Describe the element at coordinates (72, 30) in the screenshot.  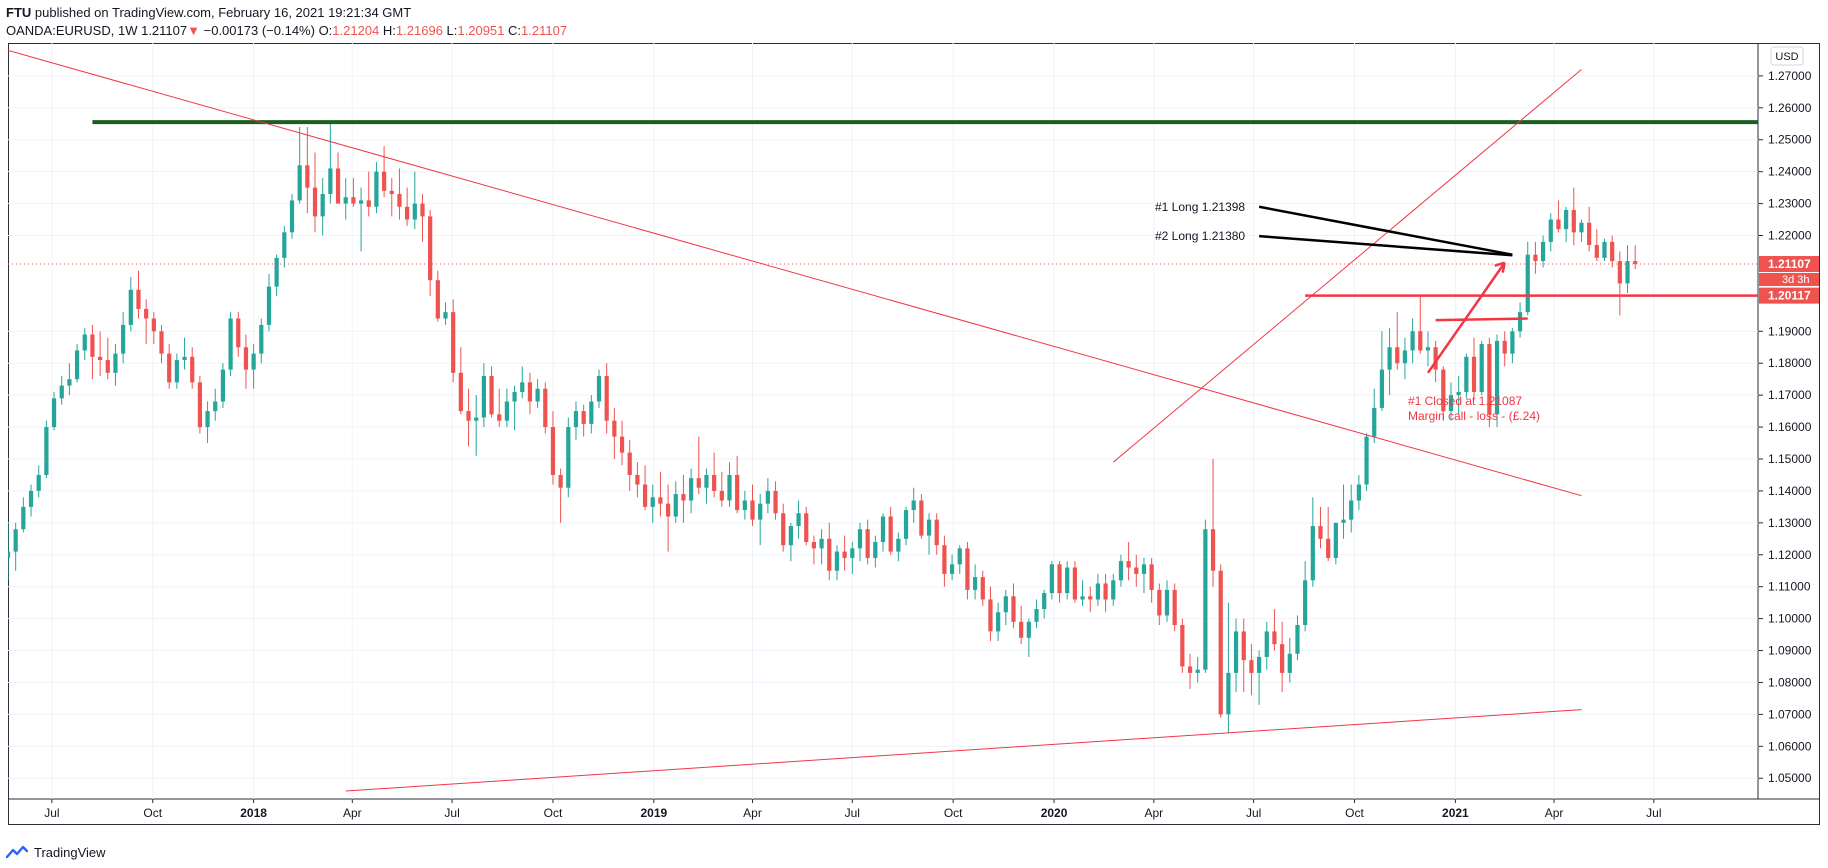
I see `symbol-label: OANDA:EURUSD, 1W` at that location.